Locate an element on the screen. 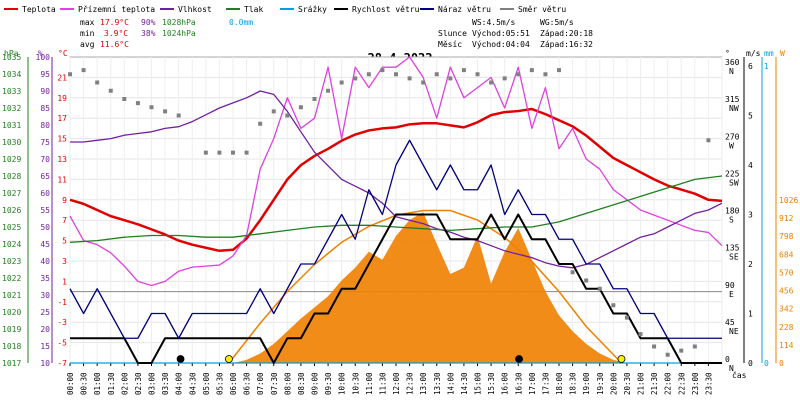 This screenshot has height=405, width=800. direction-tick: 270 is located at coordinates (732, 136).